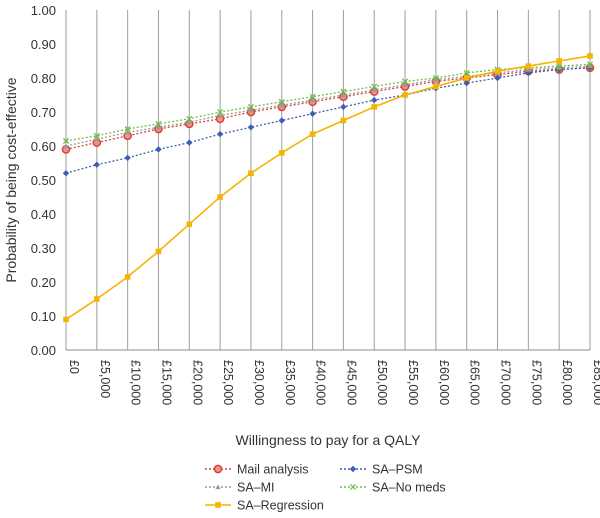 The width and height of the screenshot is (600, 518). What do you see at coordinates (43, 214) in the screenshot?
I see `y-tick-label: 0.40` at bounding box center [43, 214].